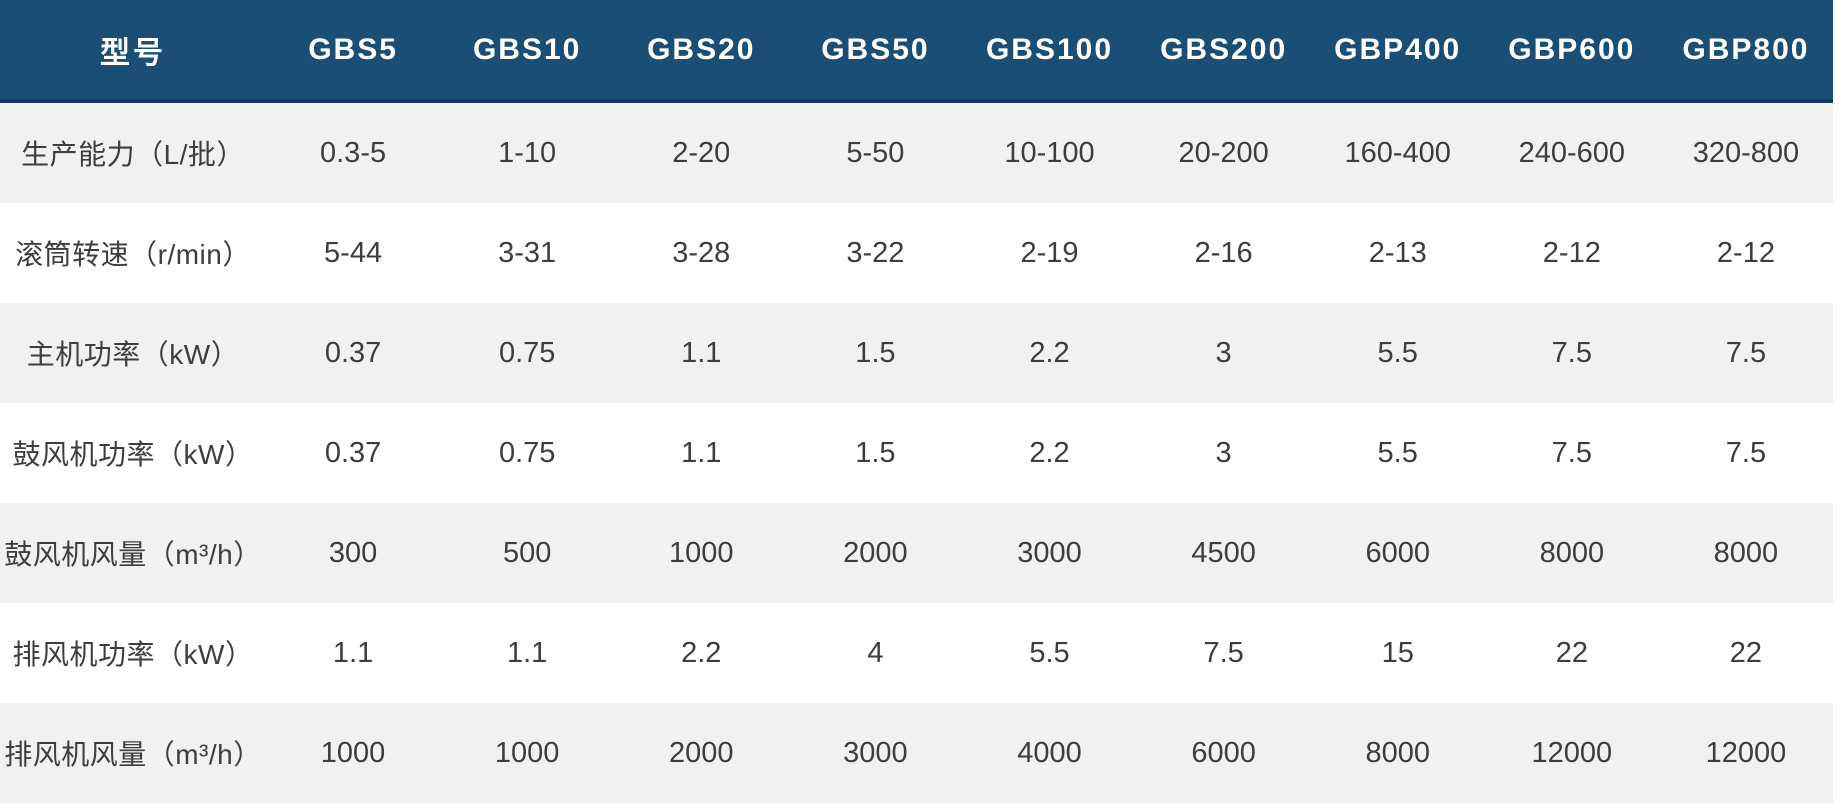 Image resolution: width=1840 pixels, height=805 pixels. Describe the element at coordinates (701, 252) in the screenshot. I see `table-cell: 3-28` at that location.